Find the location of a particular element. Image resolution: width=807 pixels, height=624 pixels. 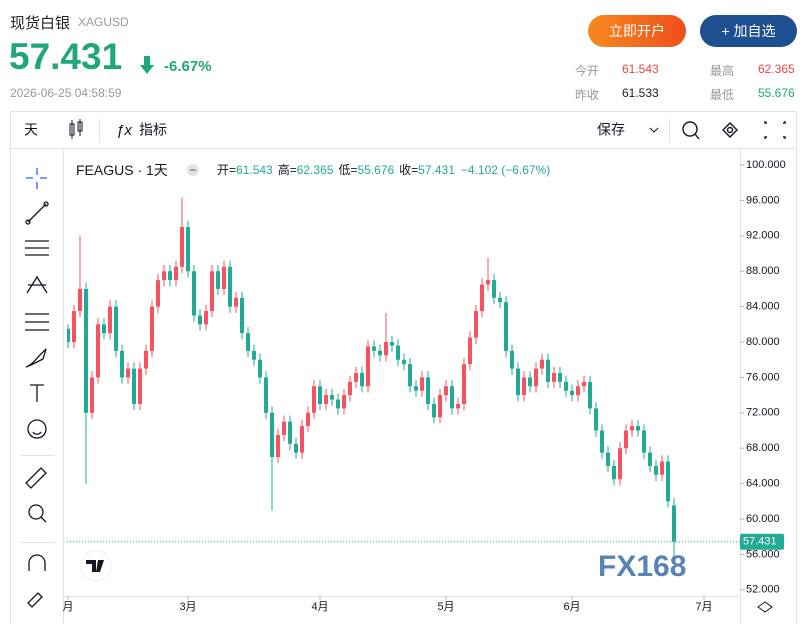

y-tick-label: 72.000 is located at coordinates (763, 413).